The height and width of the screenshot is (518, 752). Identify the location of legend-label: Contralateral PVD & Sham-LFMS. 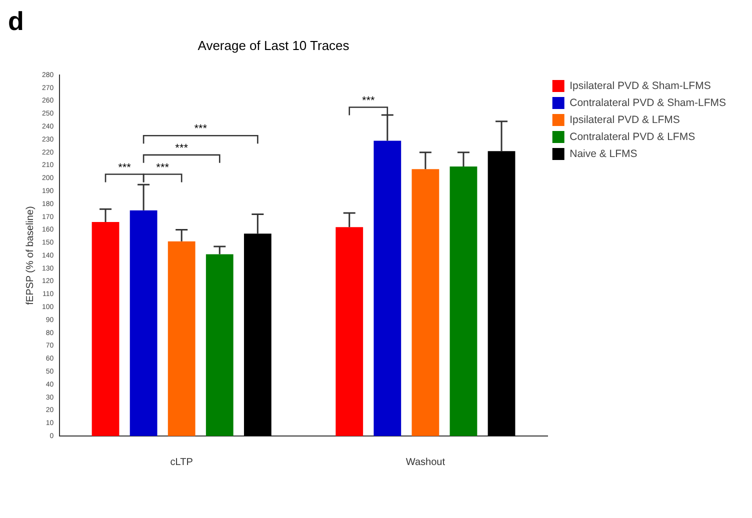
(648, 102).